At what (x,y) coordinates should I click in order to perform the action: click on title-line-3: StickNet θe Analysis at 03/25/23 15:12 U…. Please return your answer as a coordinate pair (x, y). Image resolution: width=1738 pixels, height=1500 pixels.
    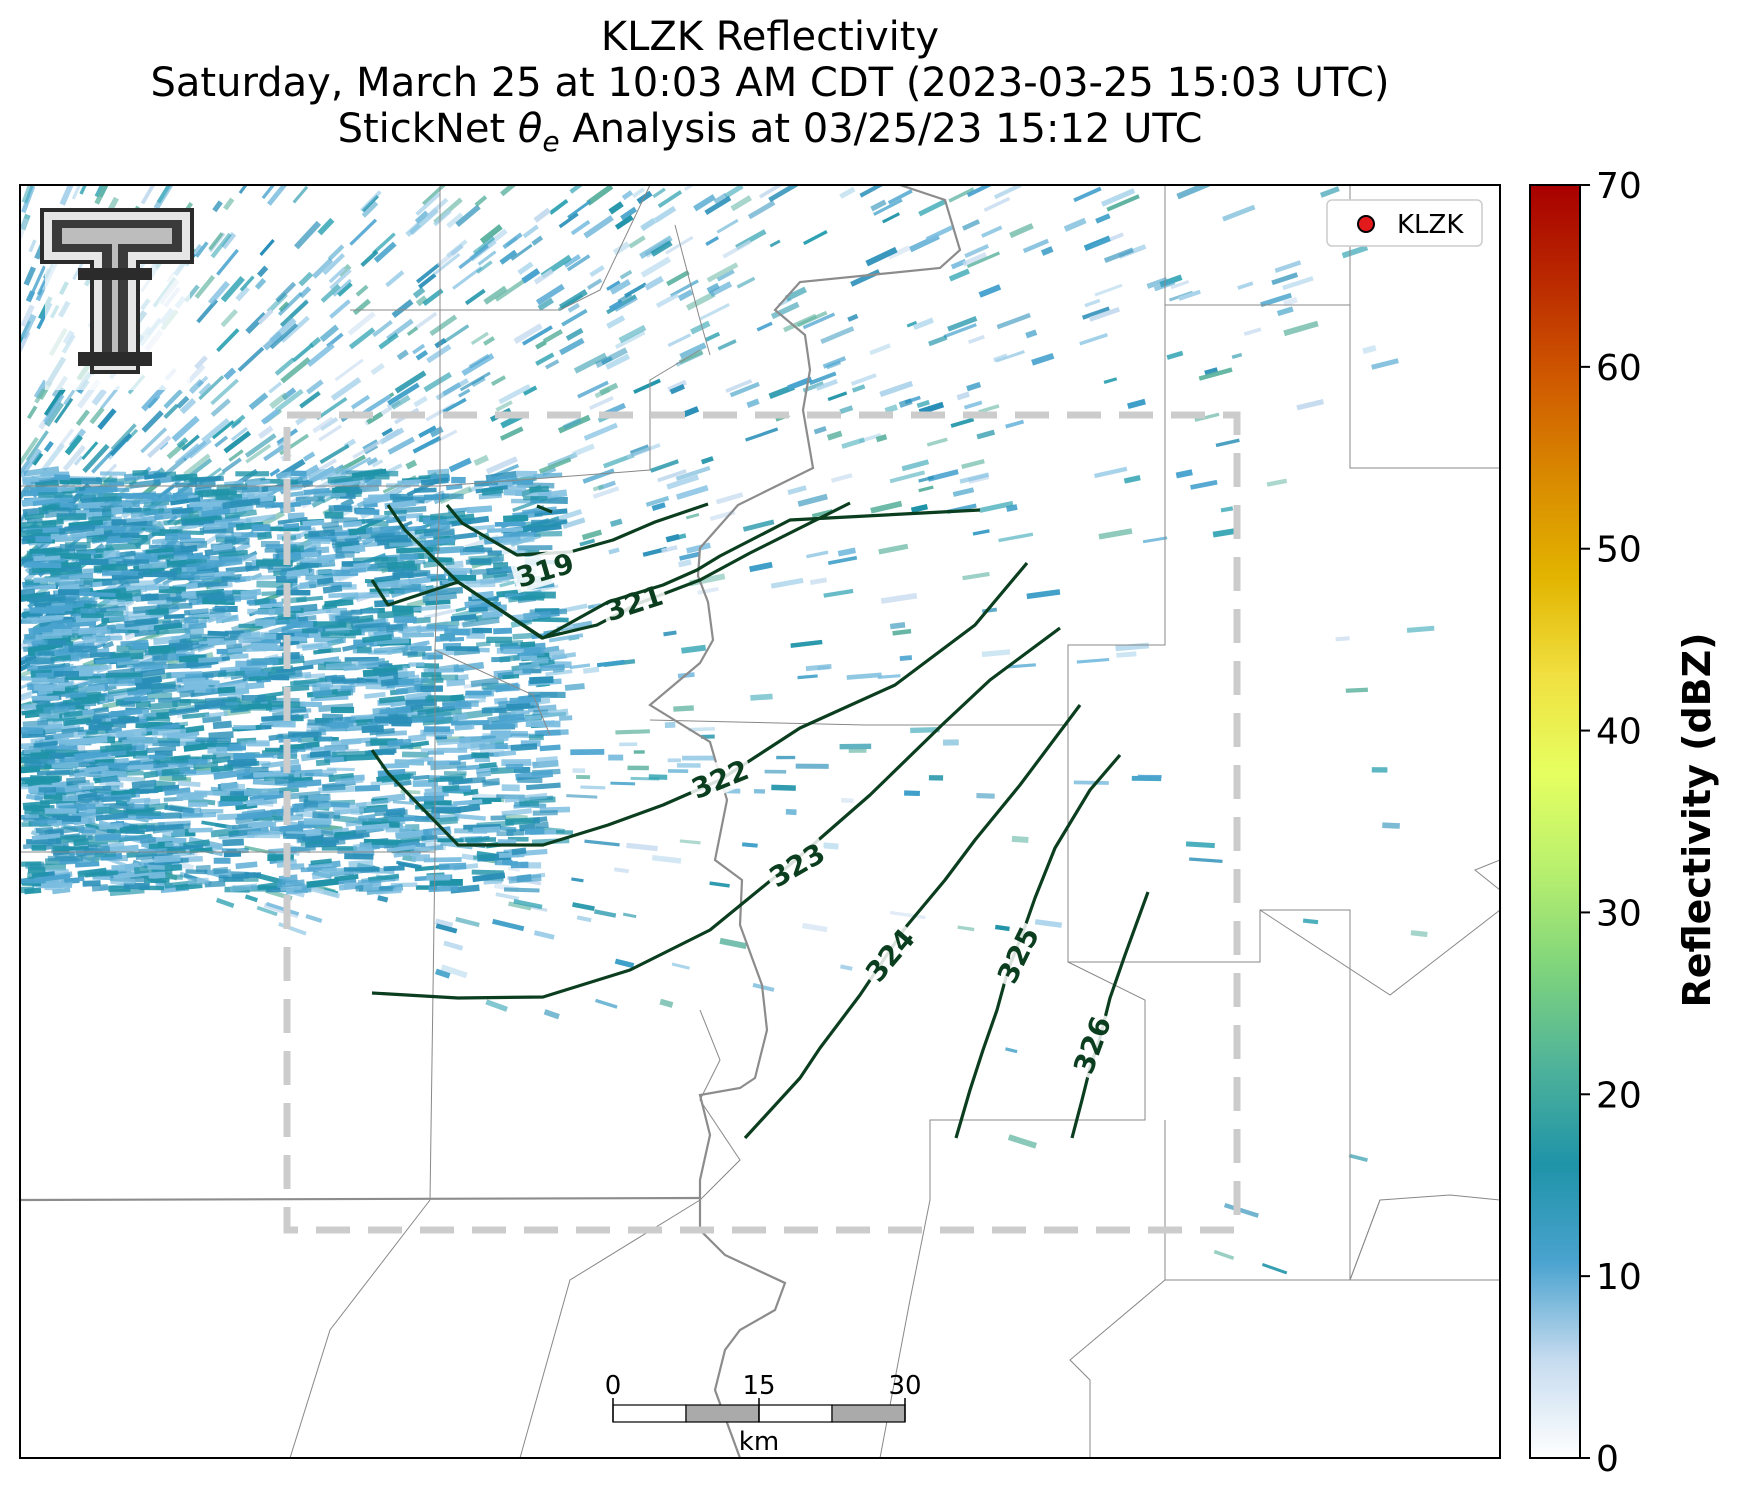
    Looking at the image, I should click on (770, 135).